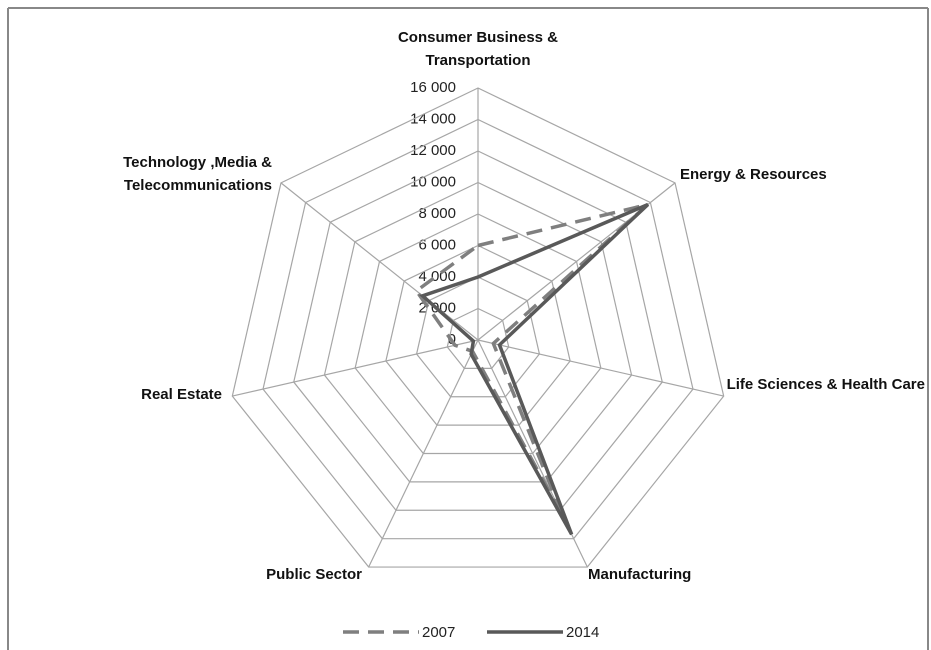 The width and height of the screenshot is (931, 650). I want to click on grid-ring, so click(478, 334).